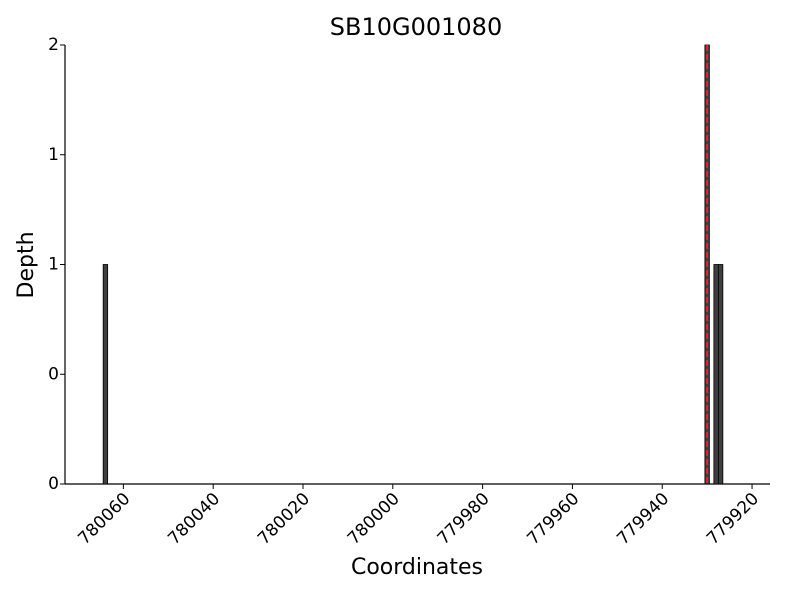  What do you see at coordinates (26, 264) in the screenshot?
I see `y-axis-label: Depth` at bounding box center [26, 264].